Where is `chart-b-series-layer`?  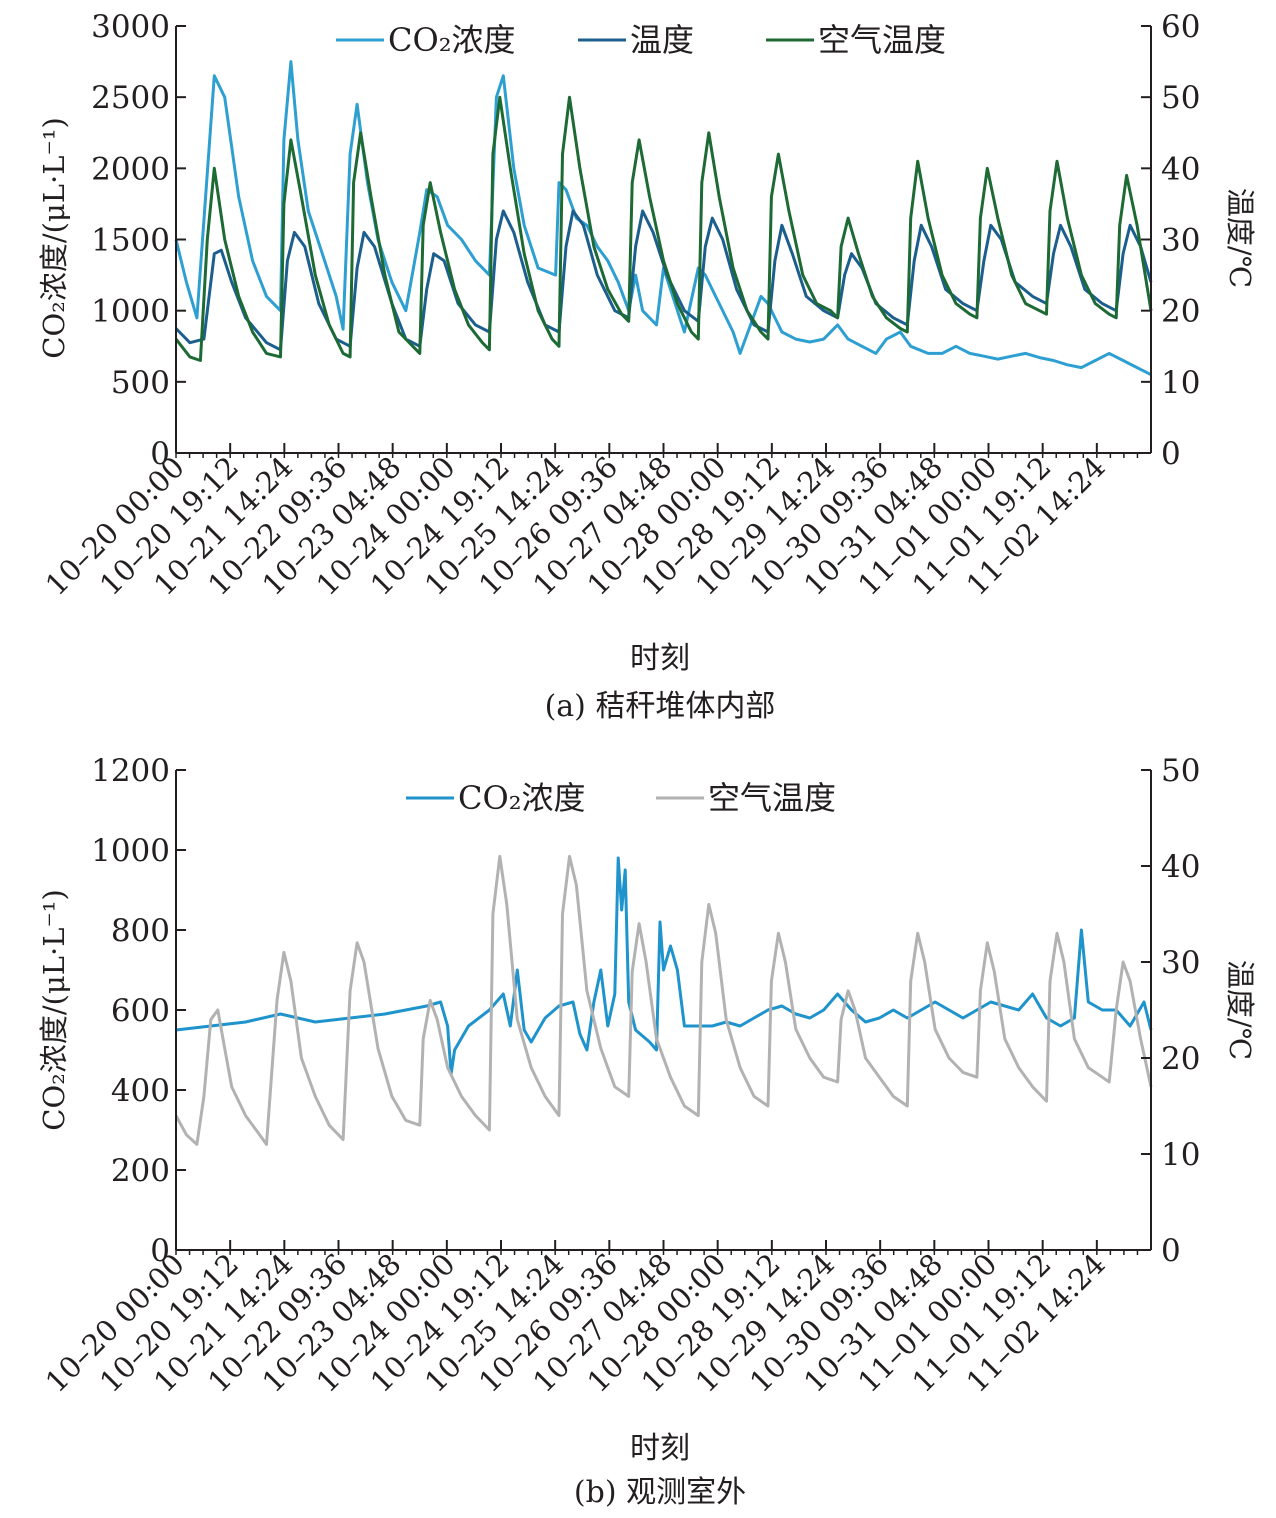 chart-b-series-layer is located at coordinates (663, 1000).